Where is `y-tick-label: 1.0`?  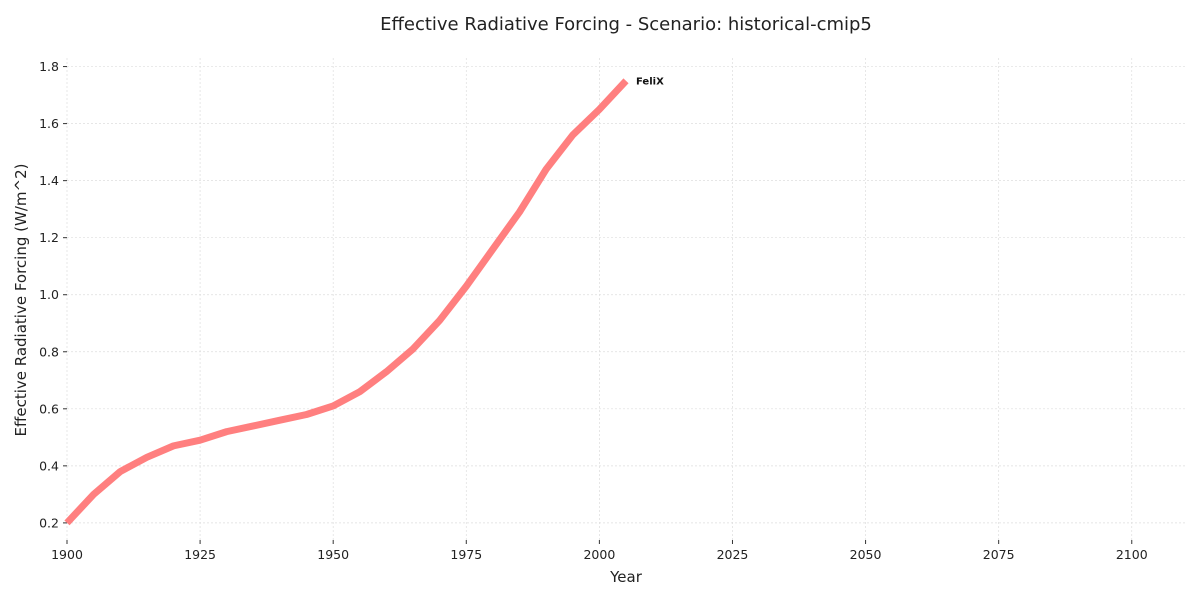
y-tick-label: 1.0 is located at coordinates (49, 294).